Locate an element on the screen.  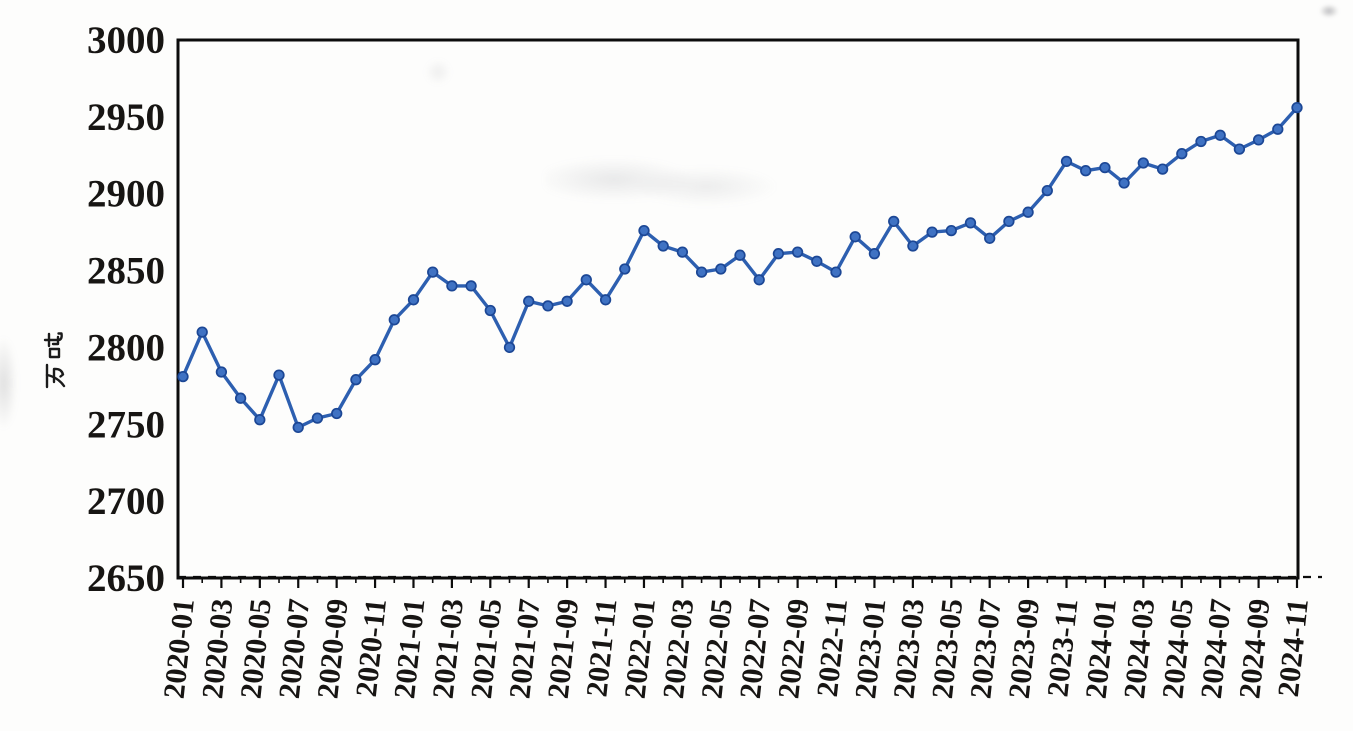
y-tick-label: 2800 is located at coordinates (126, 347).